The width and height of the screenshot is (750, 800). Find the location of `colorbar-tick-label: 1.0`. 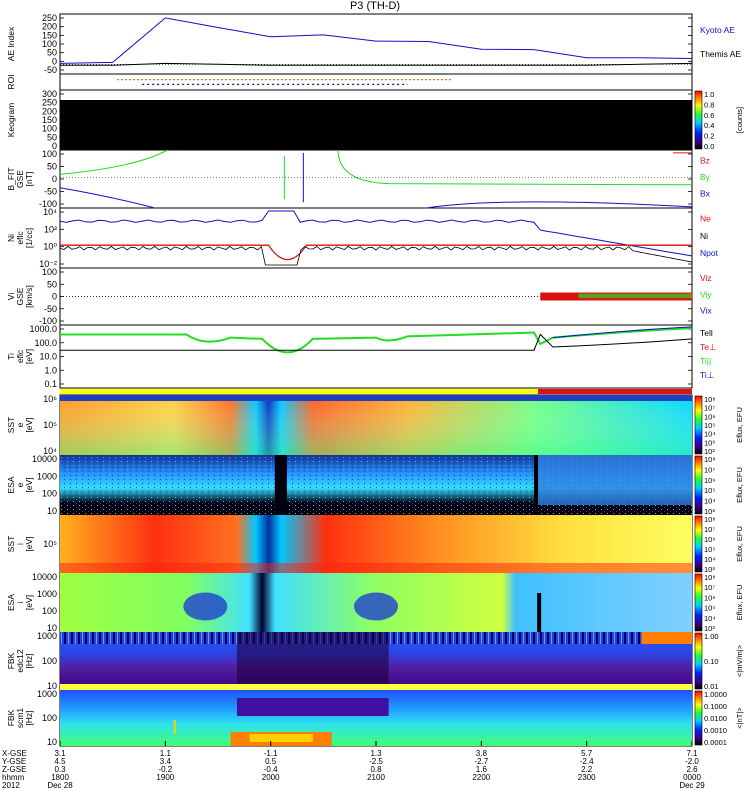

colorbar-tick-label: 1.0 is located at coordinates (709, 94).